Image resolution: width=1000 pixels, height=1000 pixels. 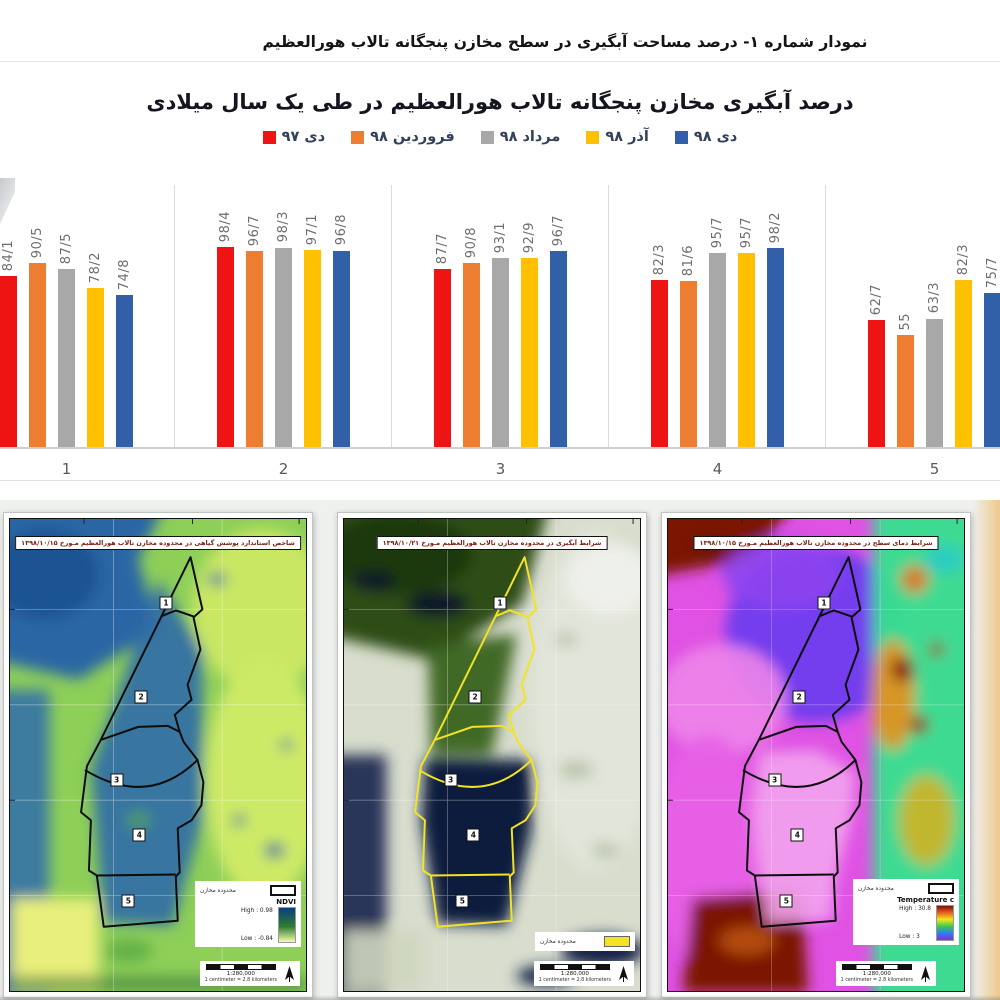 I want to click on bar-cell: 63/3, so click(x=934, y=316).